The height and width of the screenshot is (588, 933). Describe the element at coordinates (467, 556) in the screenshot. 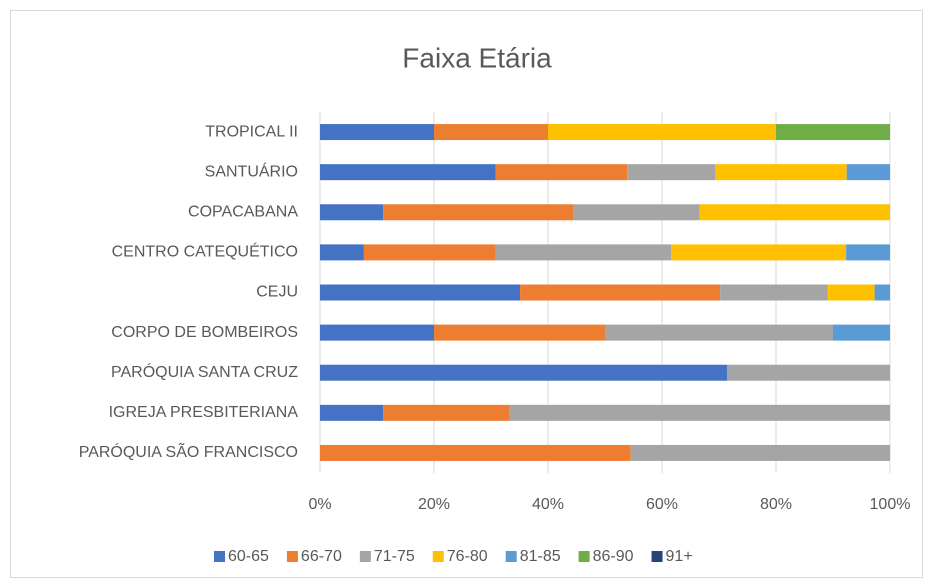

I see `legend-label: 76-80` at that location.